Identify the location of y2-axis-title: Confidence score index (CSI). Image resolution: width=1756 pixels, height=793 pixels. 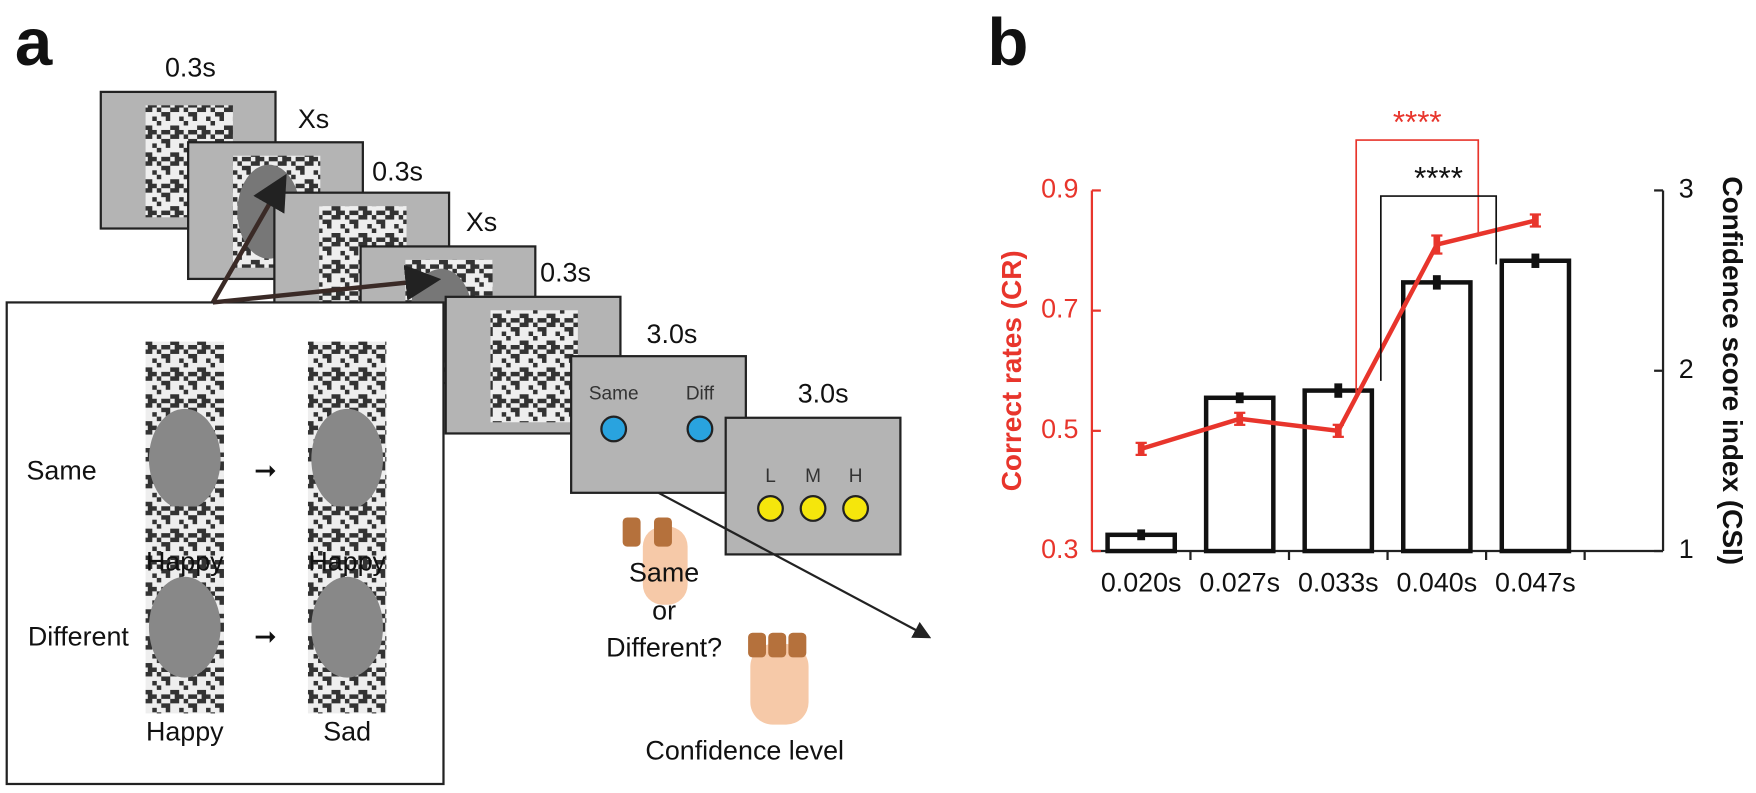
(1732, 370).